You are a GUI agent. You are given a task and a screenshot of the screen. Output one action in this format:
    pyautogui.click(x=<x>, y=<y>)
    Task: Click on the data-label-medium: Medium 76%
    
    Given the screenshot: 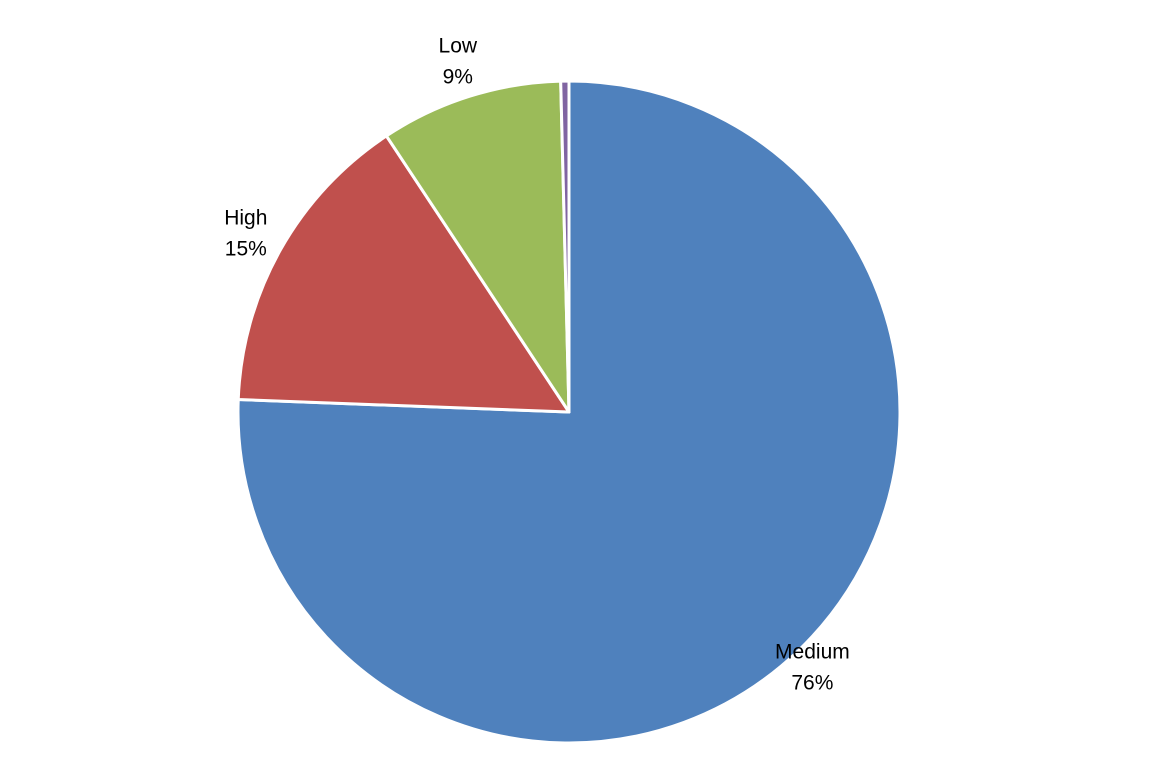 What is the action you would take?
    pyautogui.click(x=812, y=668)
    